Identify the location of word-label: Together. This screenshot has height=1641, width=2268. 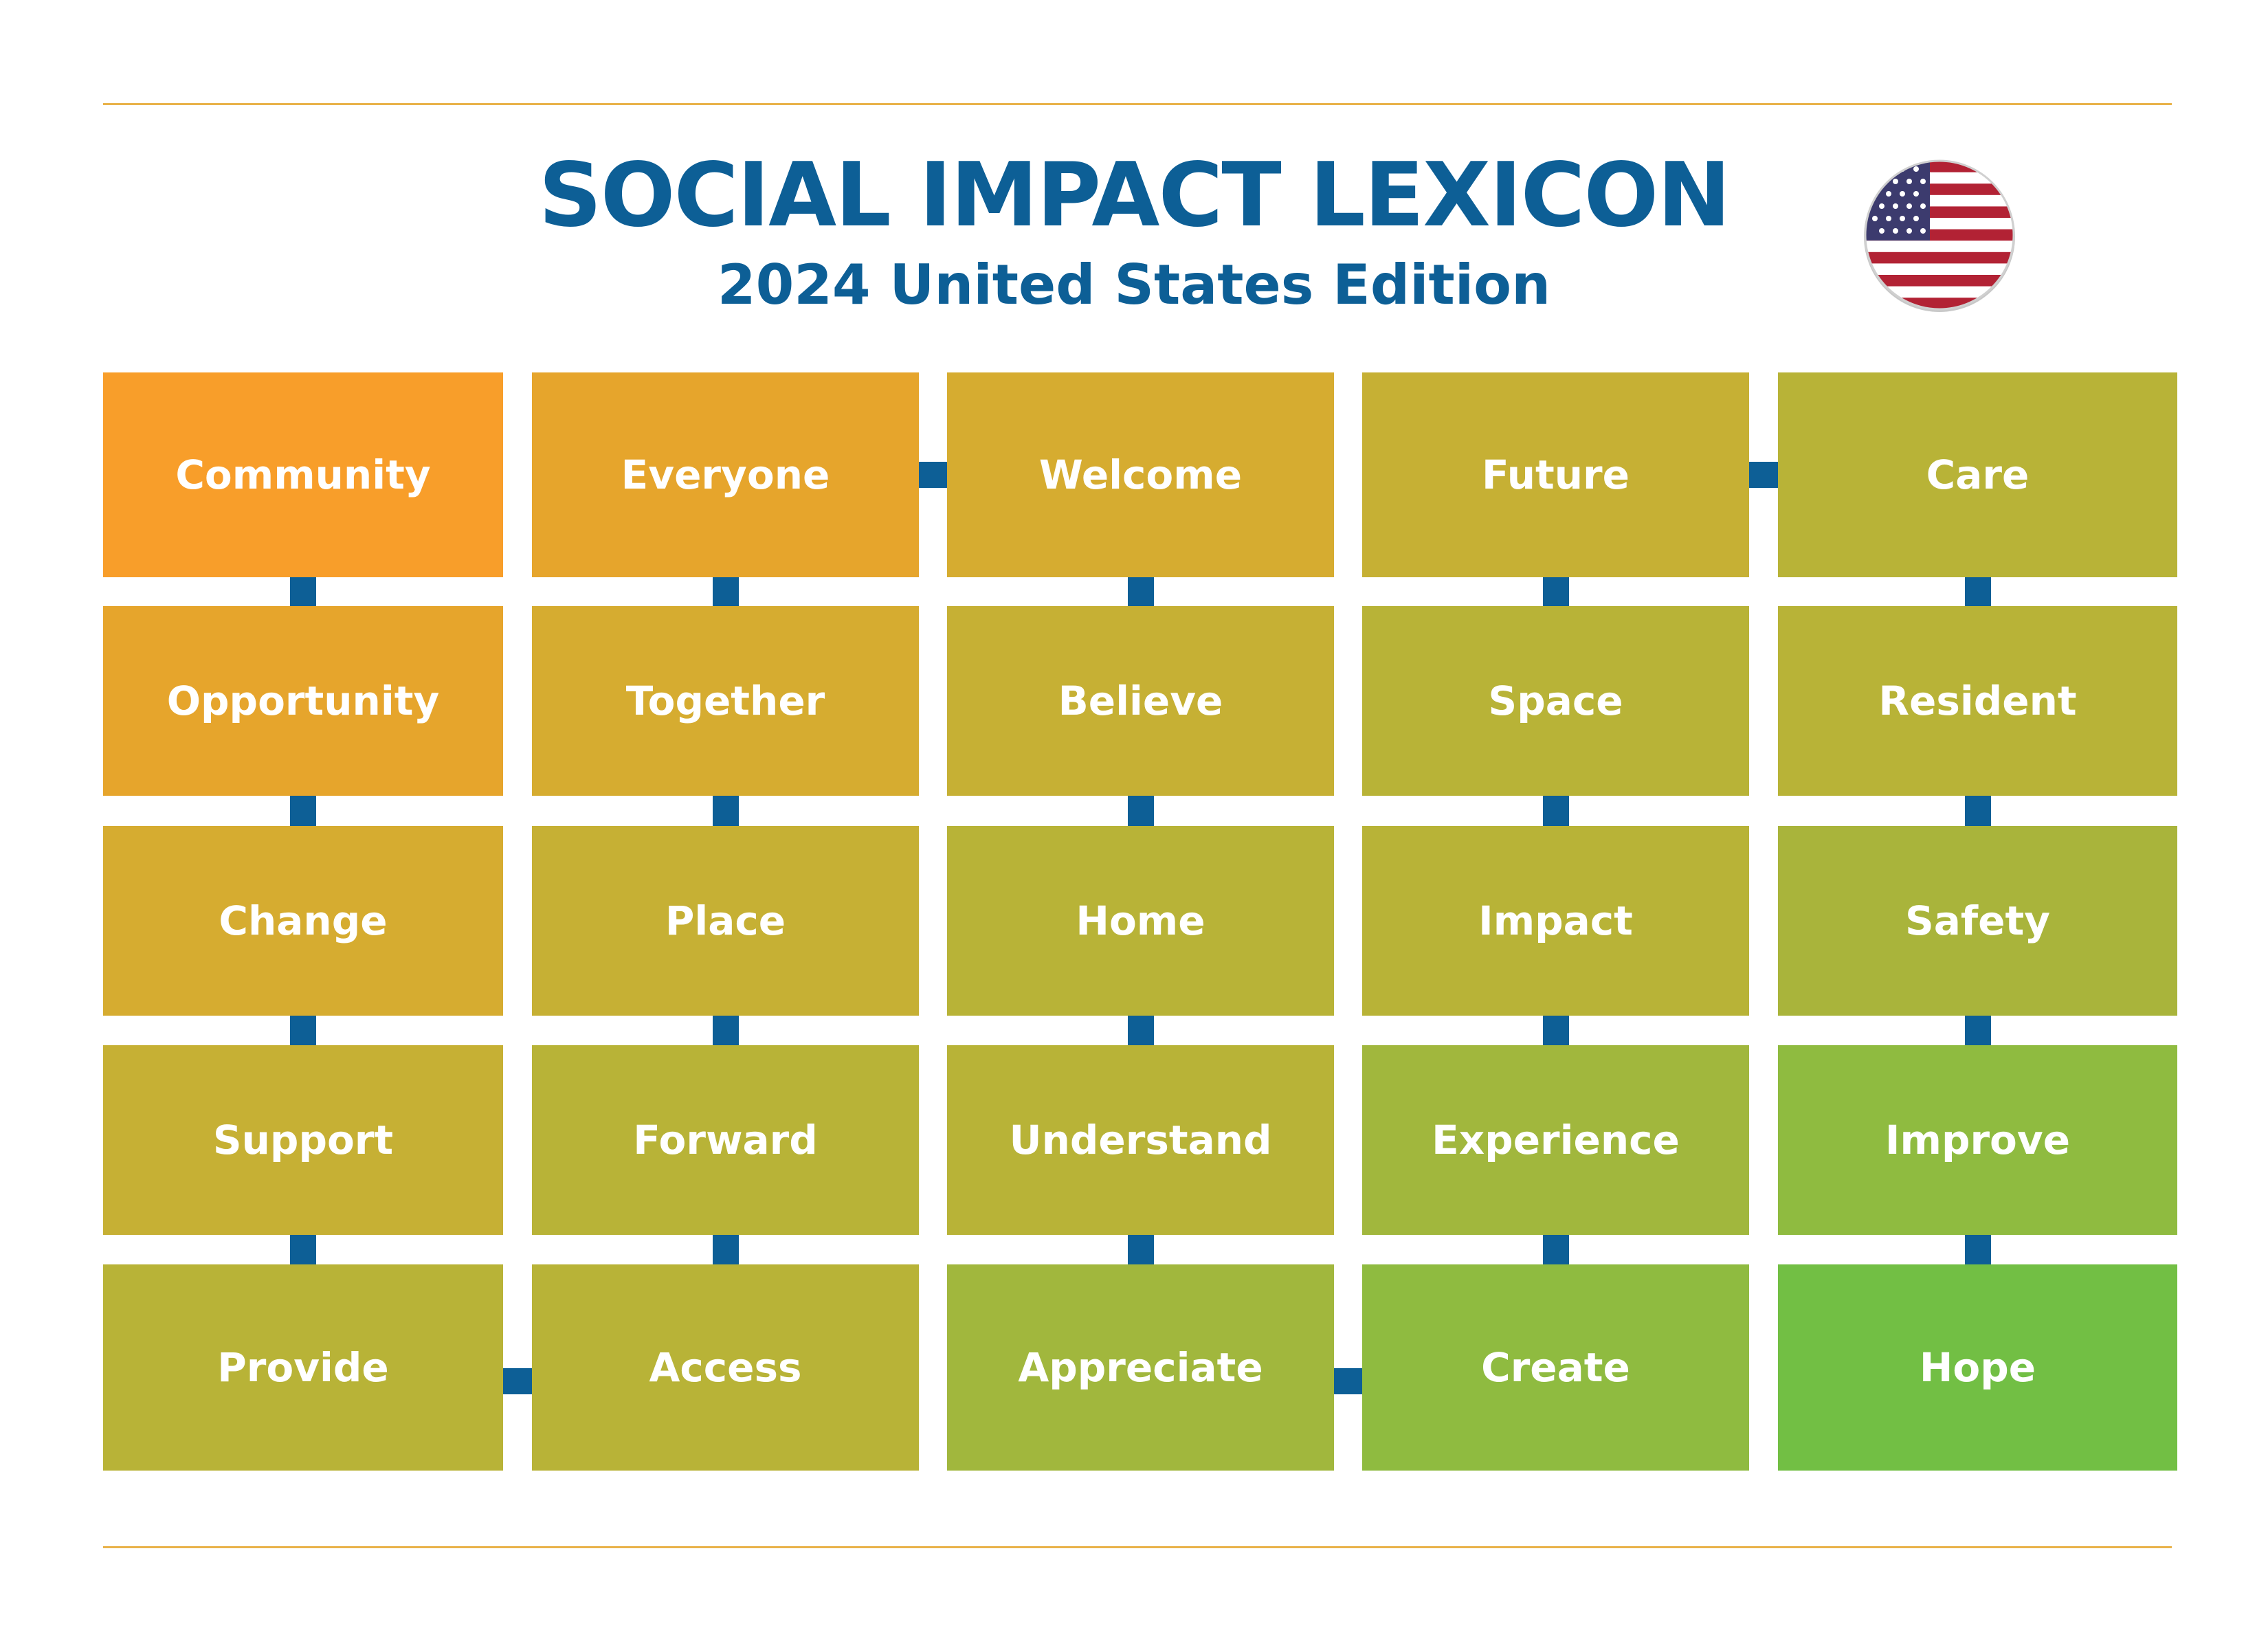
(725, 701).